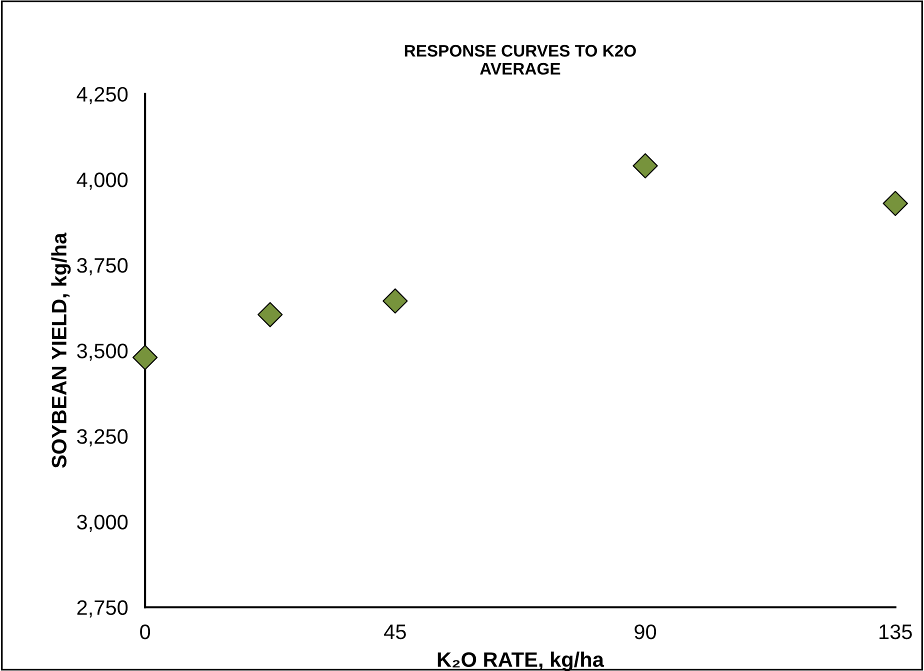  What do you see at coordinates (395, 632) in the screenshot?
I see `x-tick-label: 45` at bounding box center [395, 632].